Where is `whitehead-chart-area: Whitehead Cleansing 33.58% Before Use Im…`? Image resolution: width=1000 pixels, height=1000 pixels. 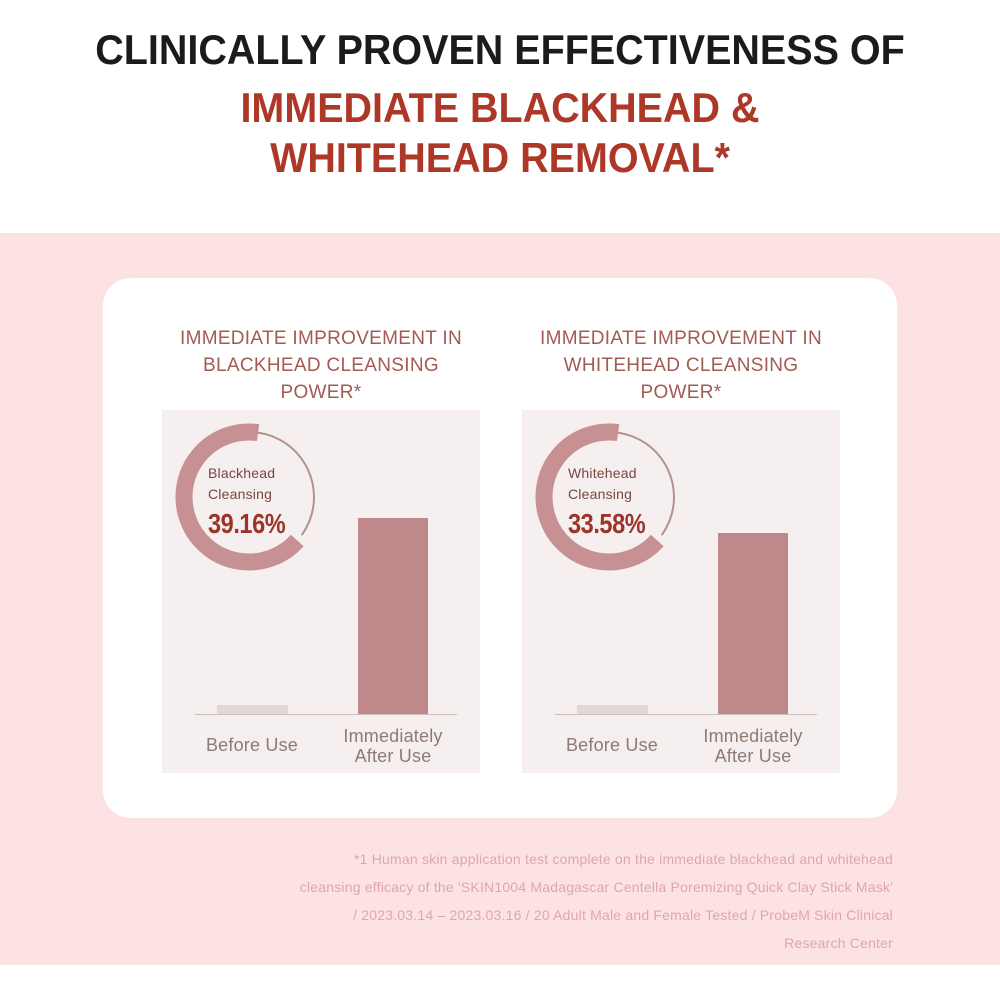
whitehead-chart-area: Whitehead Cleansing 33.58% Before Use Im… is located at coordinates (681, 591).